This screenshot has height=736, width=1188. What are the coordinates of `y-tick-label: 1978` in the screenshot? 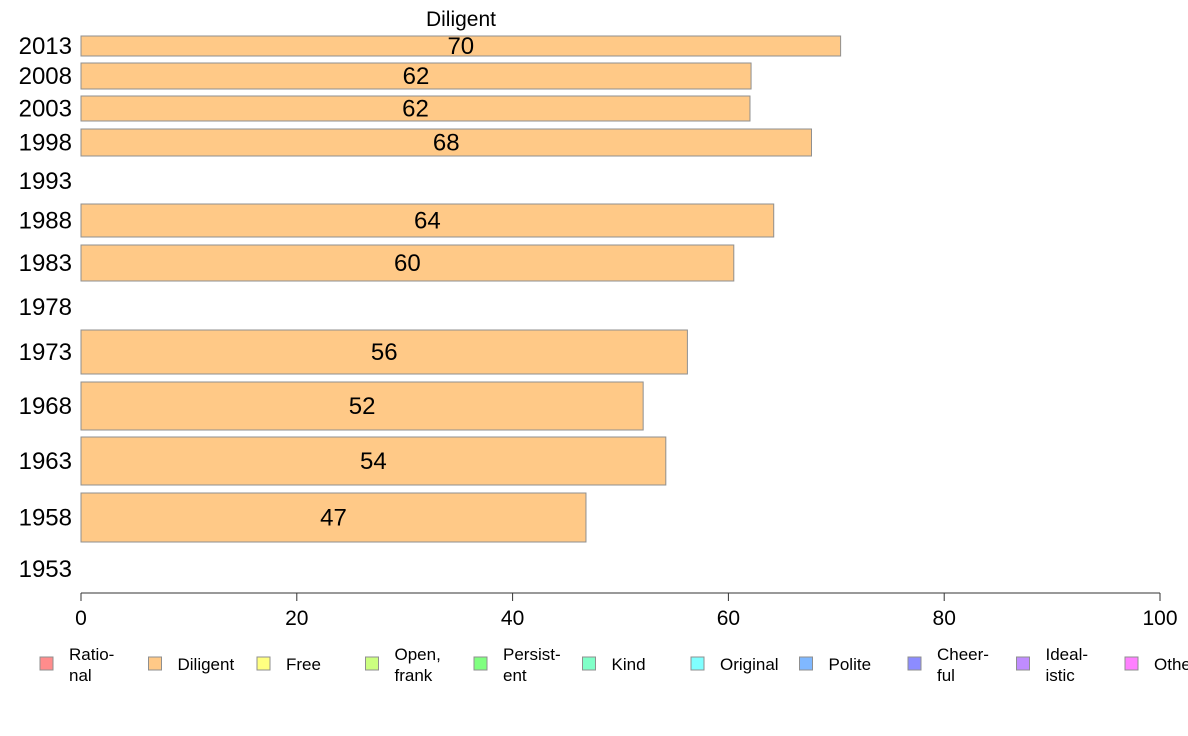 It's located at (45, 307).